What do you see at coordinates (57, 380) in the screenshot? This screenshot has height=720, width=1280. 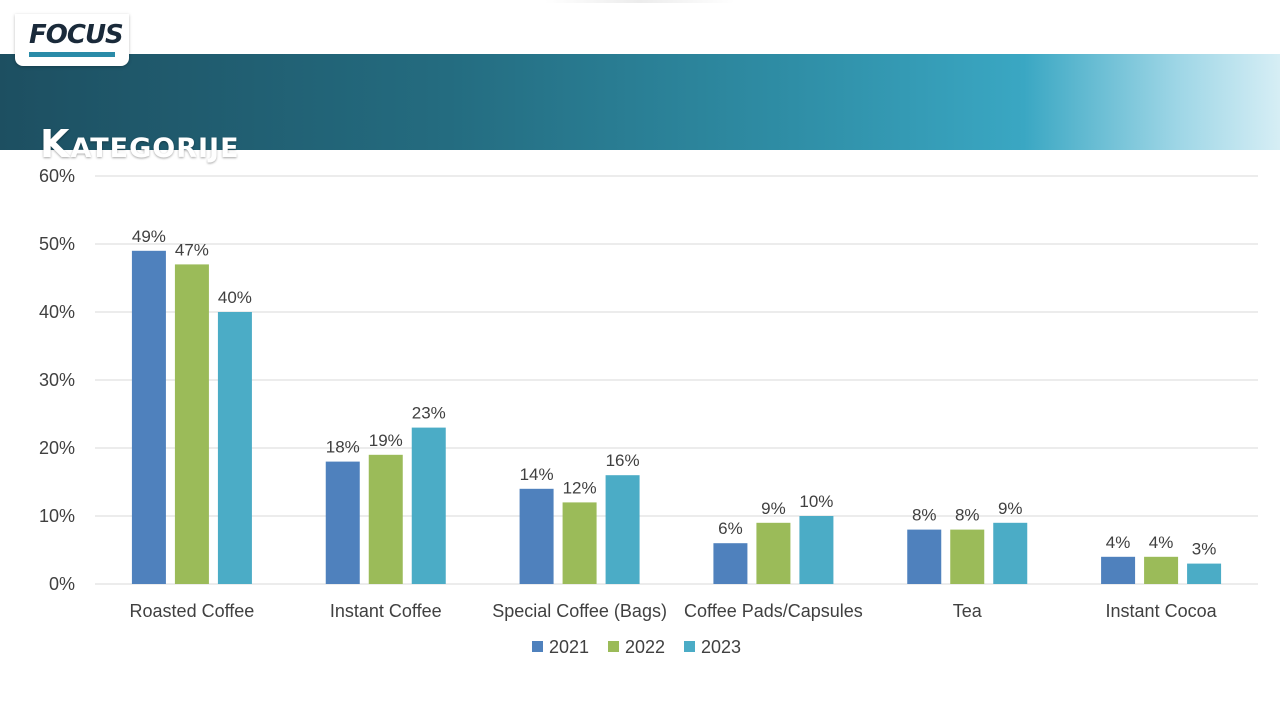 I see `y-tick-label: 30%` at bounding box center [57, 380].